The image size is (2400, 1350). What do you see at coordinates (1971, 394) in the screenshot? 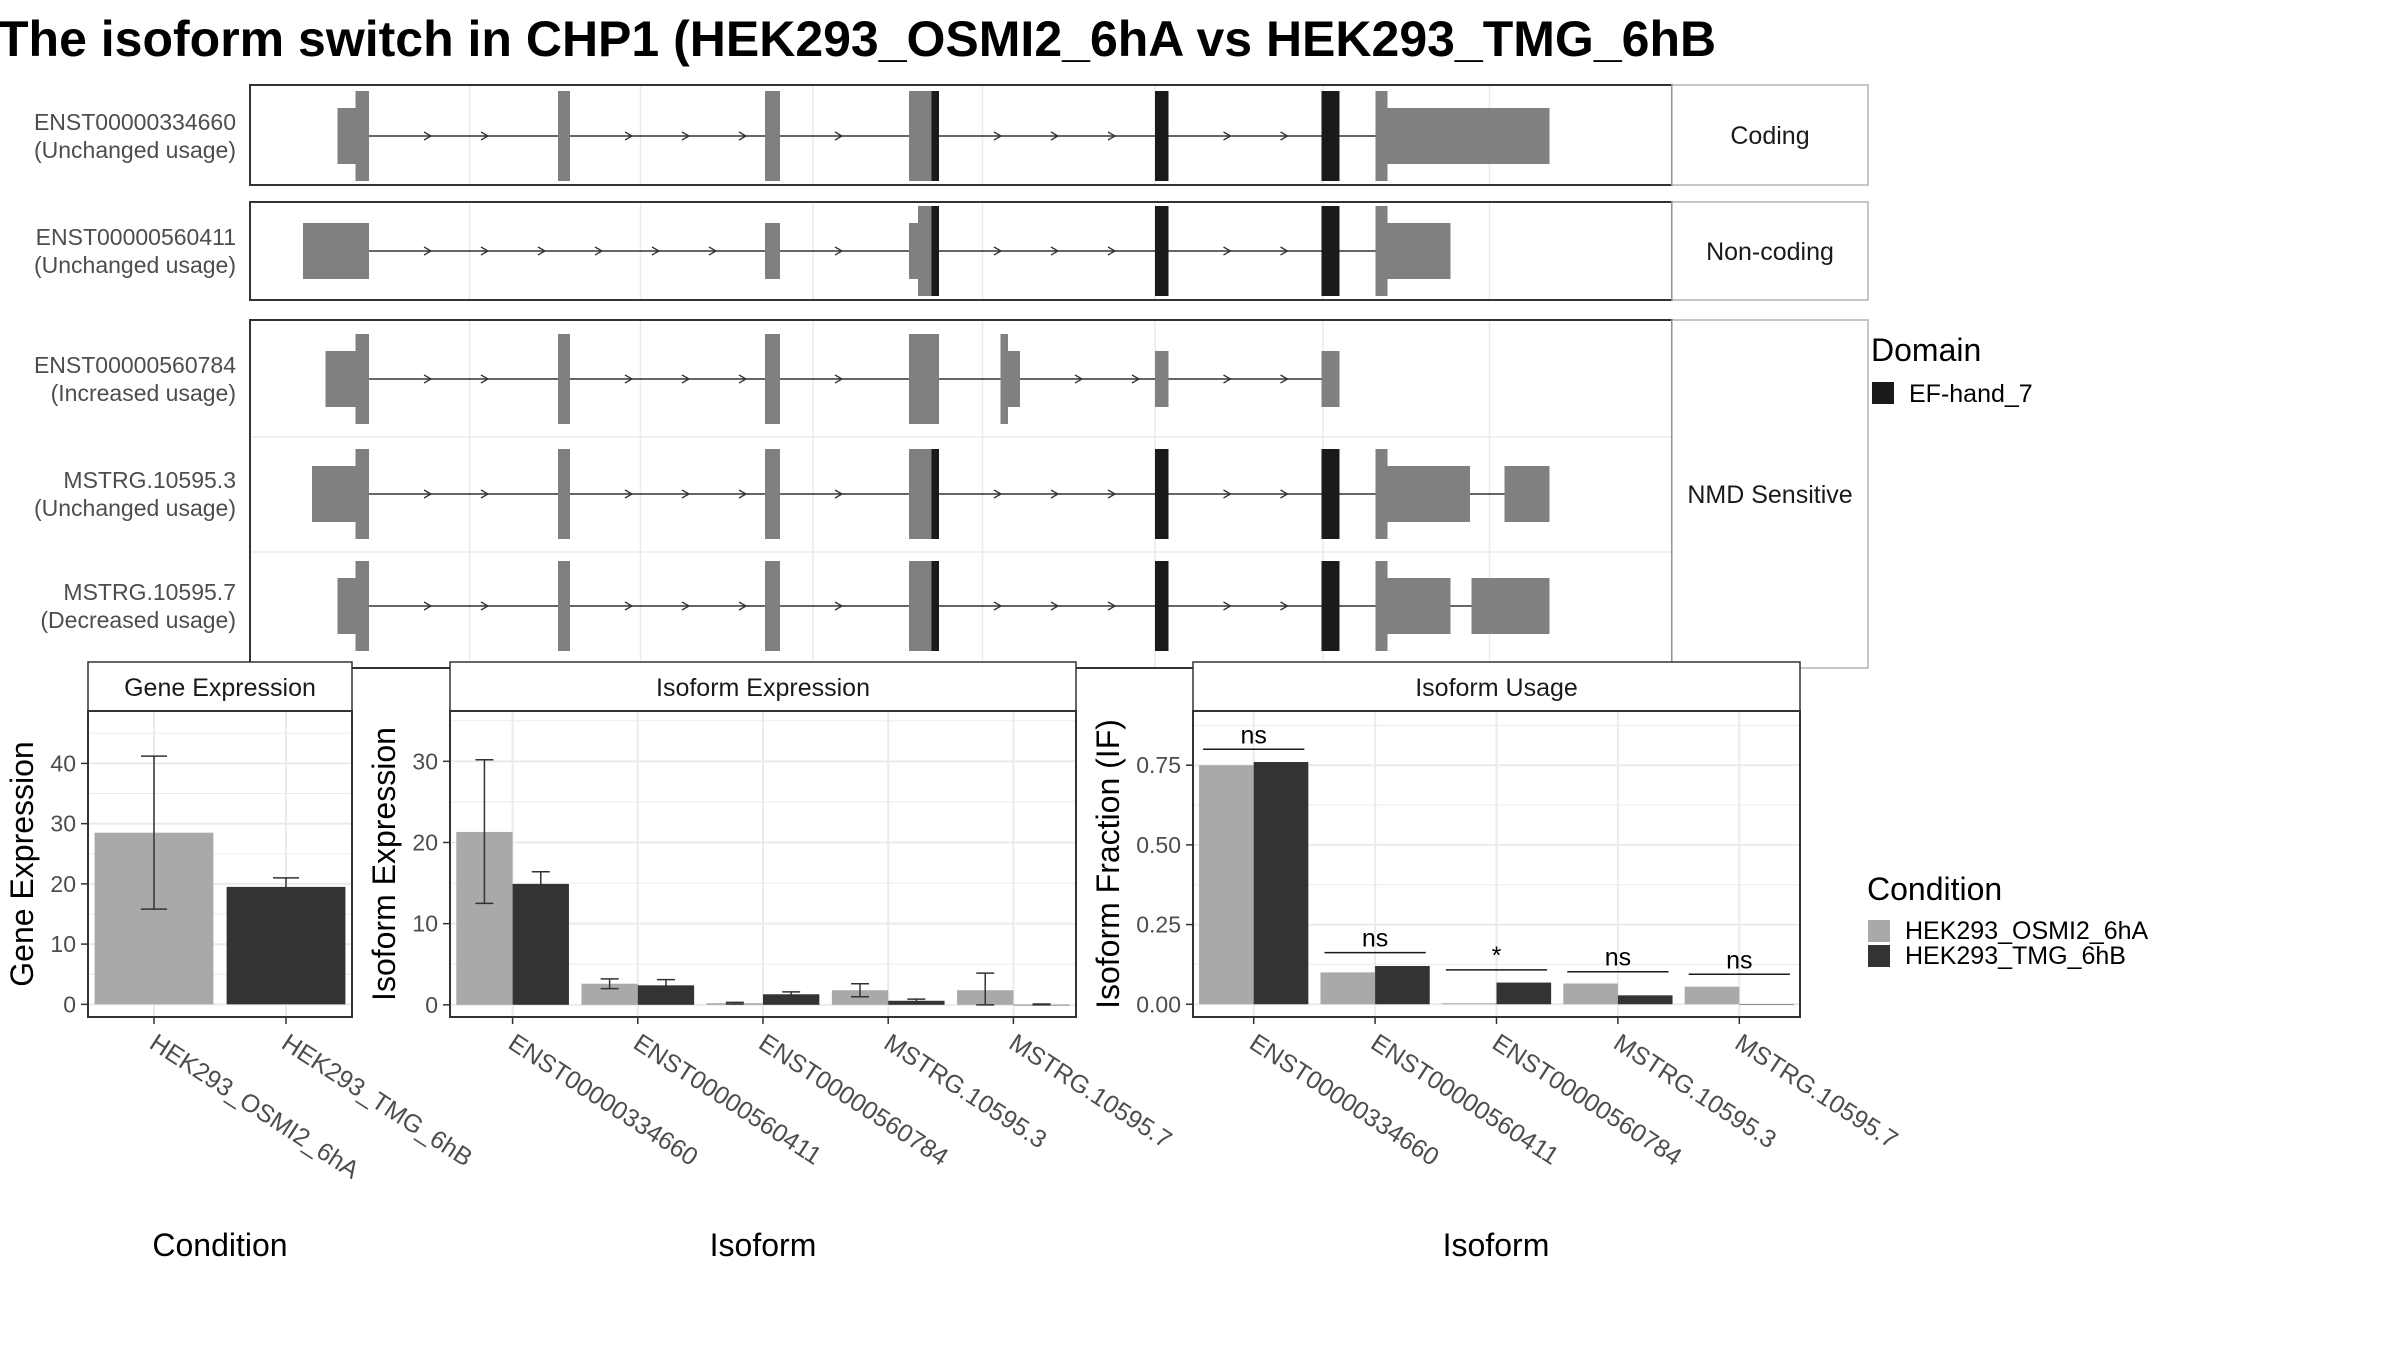
I see `domain-legend-label: EF-hand_7` at bounding box center [1971, 394].